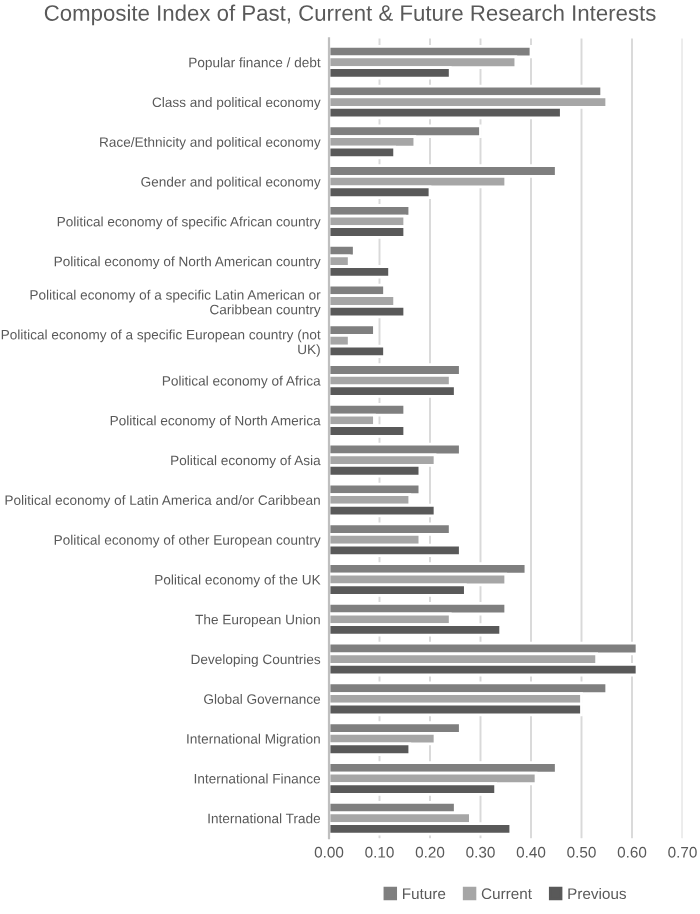 This screenshot has height=914, width=700. I want to click on chart-title: Composite Index of Past, Current & Future Research Interests, so click(350, 15).